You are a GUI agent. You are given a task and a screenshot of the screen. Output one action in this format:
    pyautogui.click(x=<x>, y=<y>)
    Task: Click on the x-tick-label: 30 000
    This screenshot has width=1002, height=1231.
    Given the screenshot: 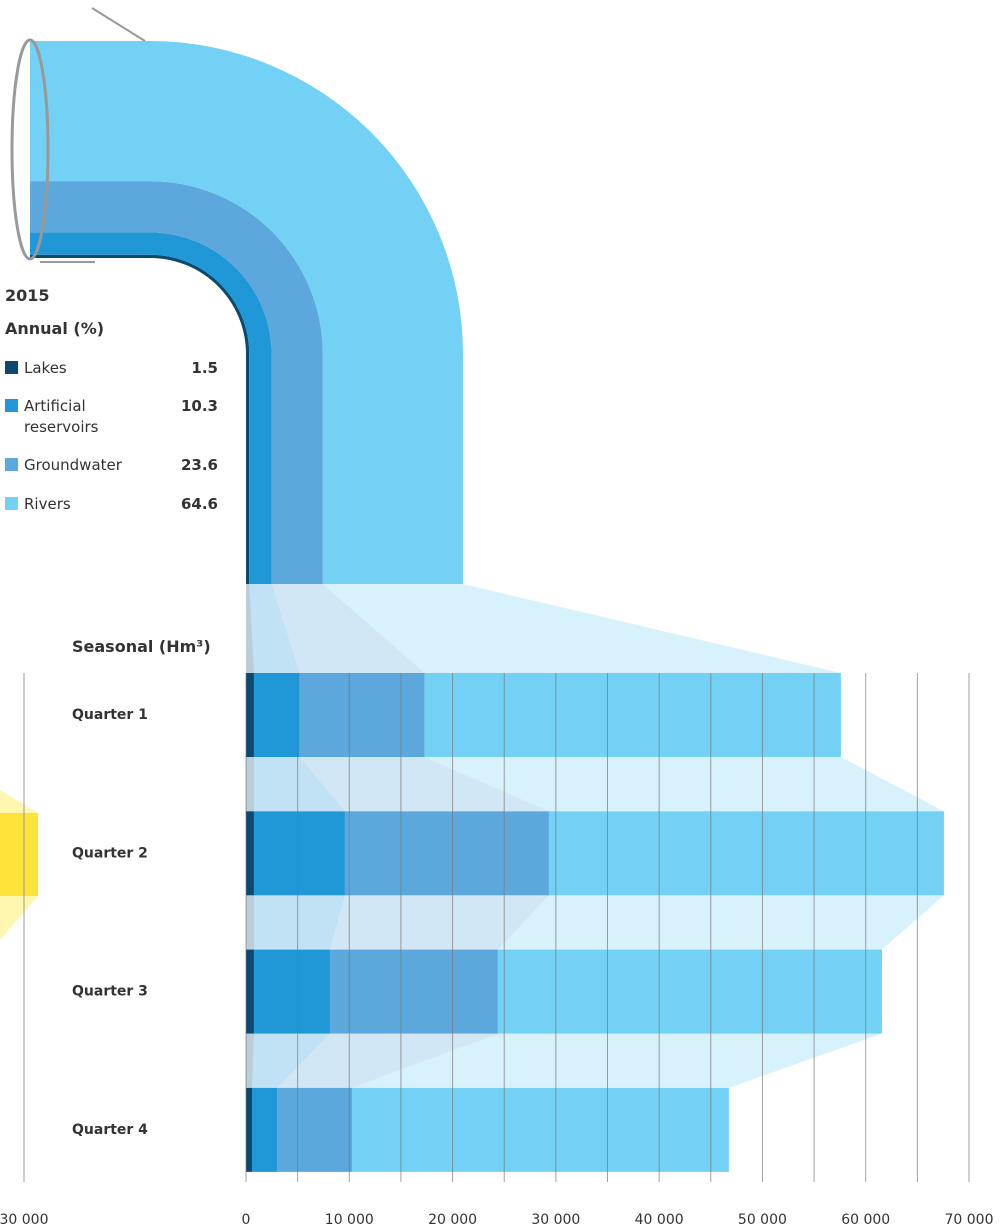 What is the action you would take?
    pyautogui.click(x=555, y=1220)
    